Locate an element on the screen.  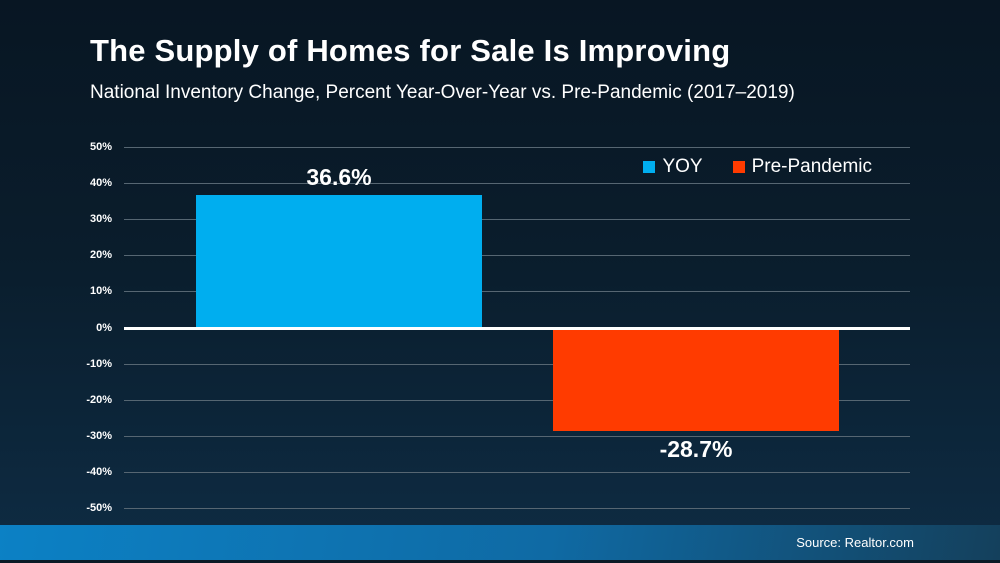
legend-label: Pre-Pandemic is located at coordinates (811, 166).